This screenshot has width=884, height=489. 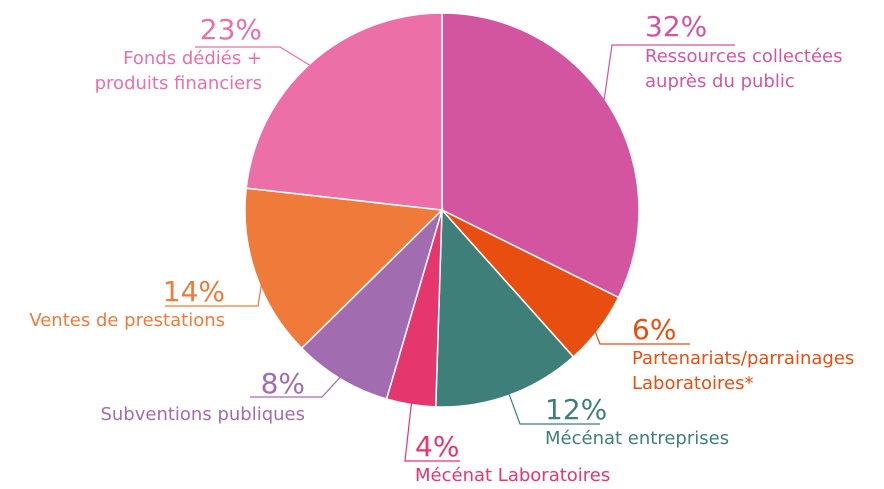 I want to click on value-label: 4%, so click(x=437, y=446).